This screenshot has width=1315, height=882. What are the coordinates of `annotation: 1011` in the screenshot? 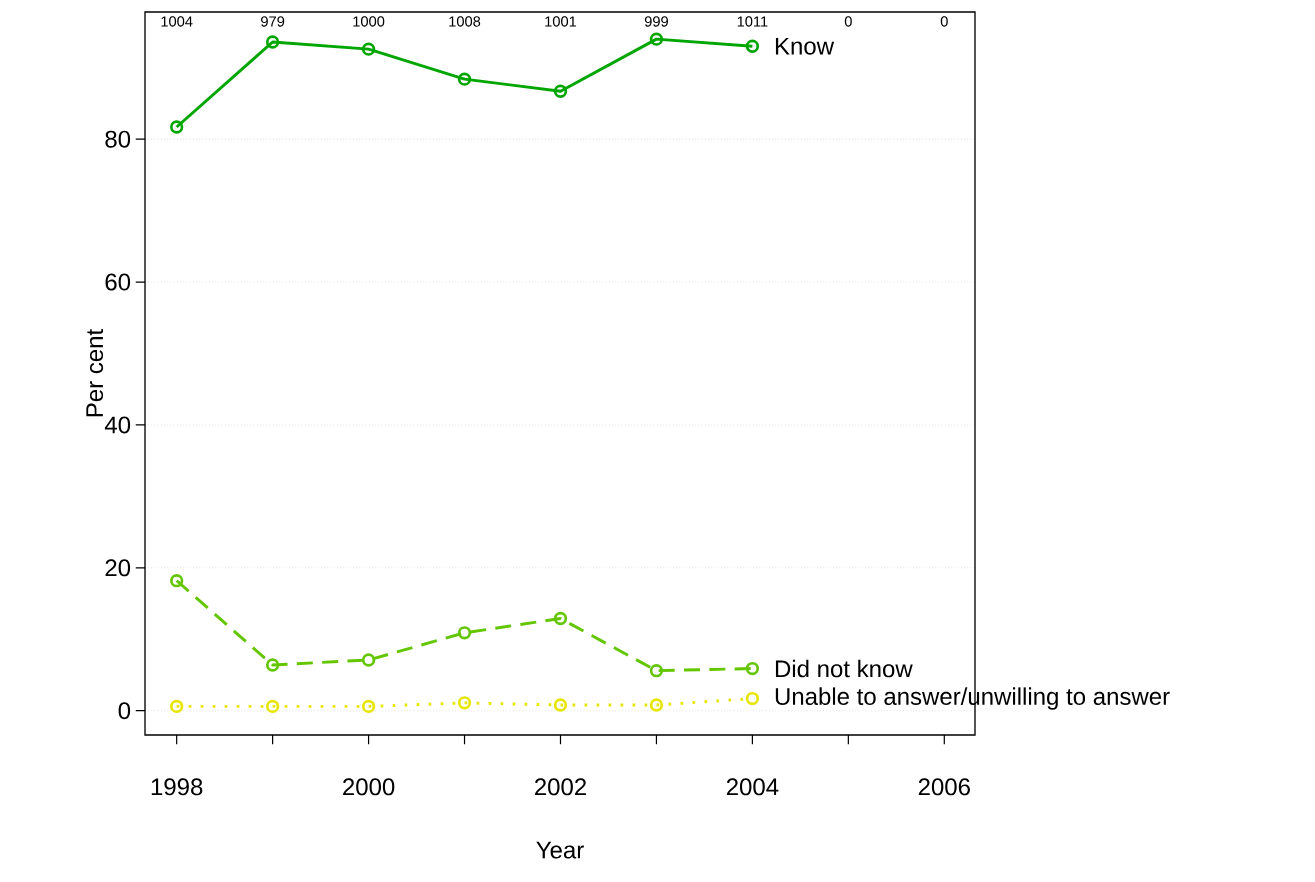 It's located at (752, 21).